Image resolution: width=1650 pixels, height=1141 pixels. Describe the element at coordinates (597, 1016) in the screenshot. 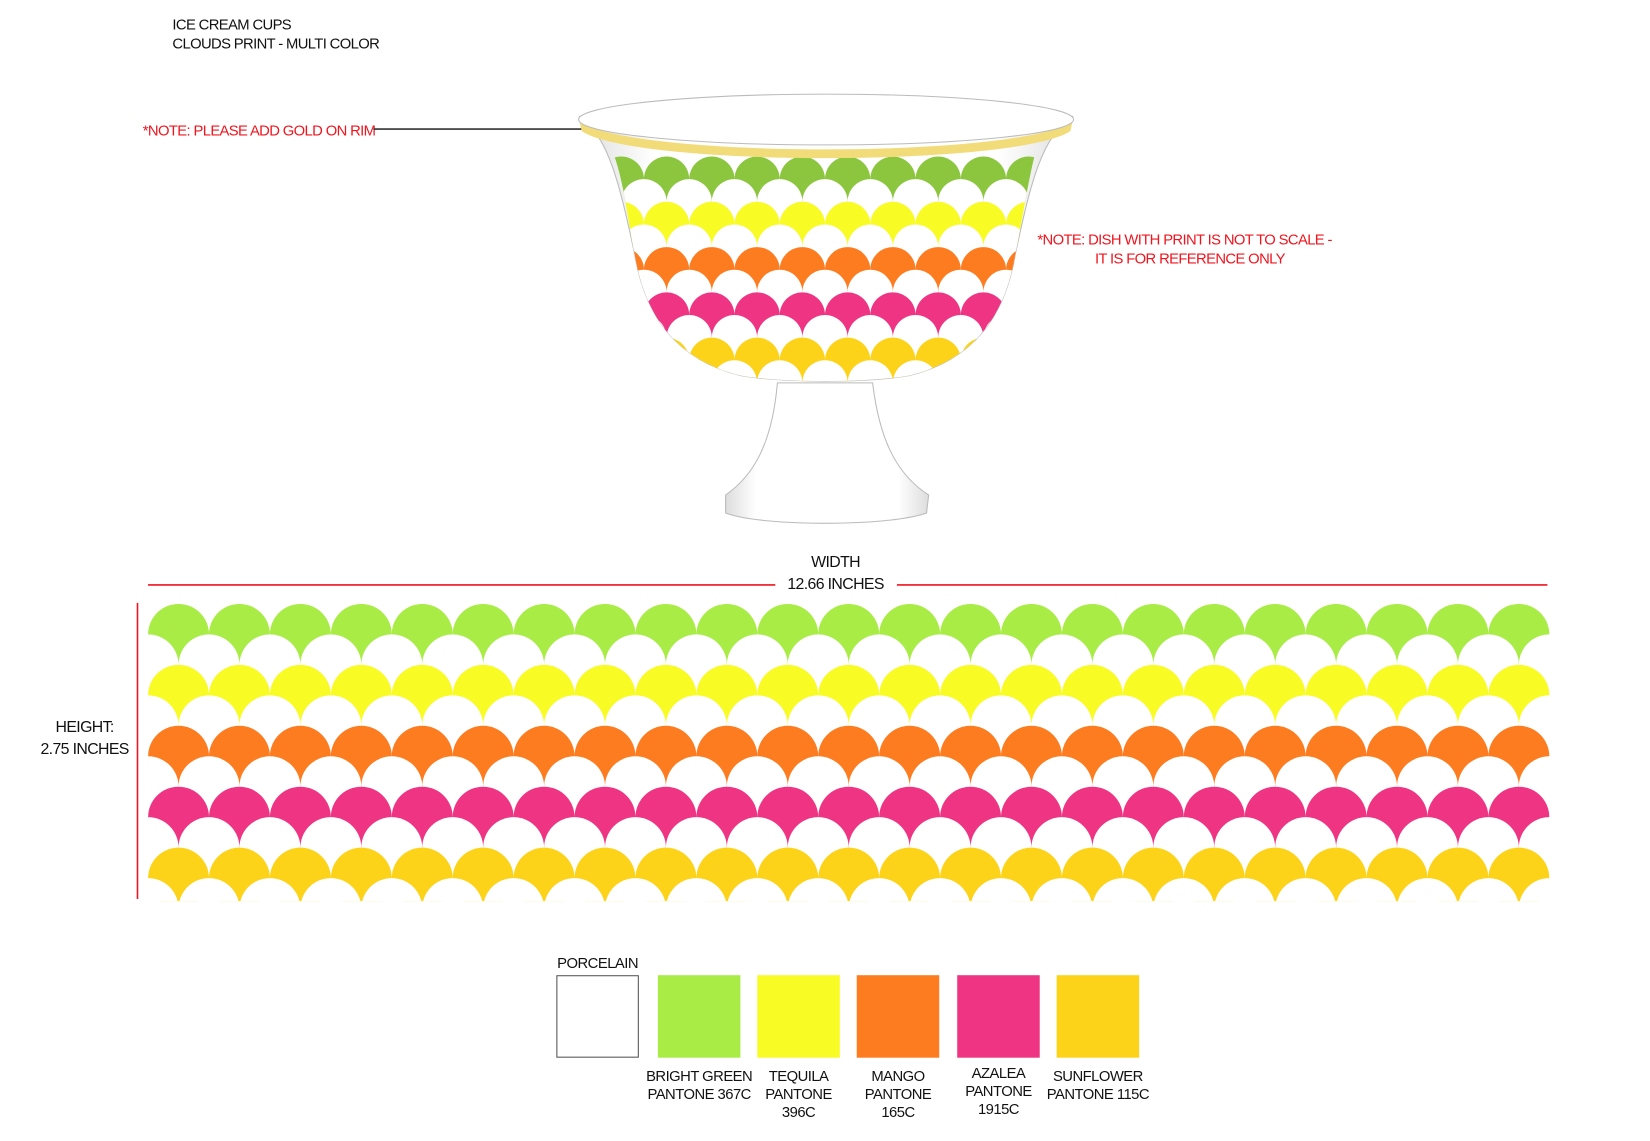

I see `swatch-porcelain` at that location.